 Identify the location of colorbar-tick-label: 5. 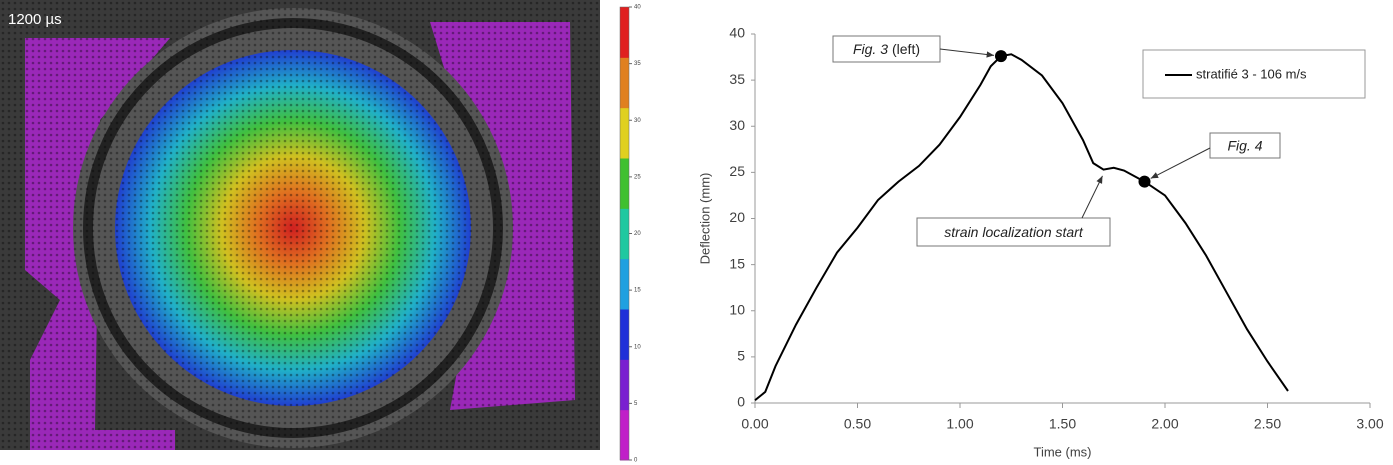
(636, 404).